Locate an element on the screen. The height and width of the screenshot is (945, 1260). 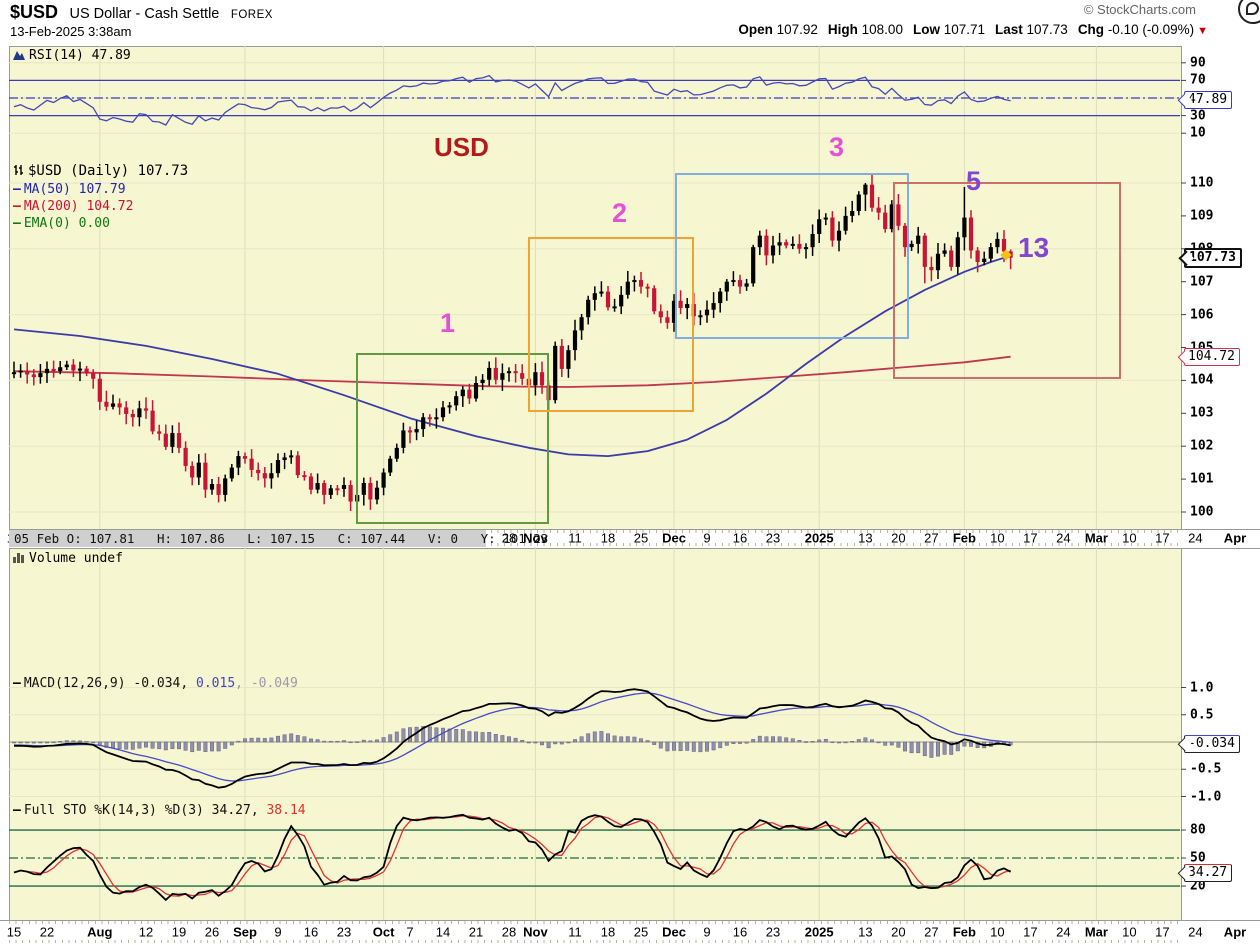
quote-value: 107.71 is located at coordinates (962, 29).